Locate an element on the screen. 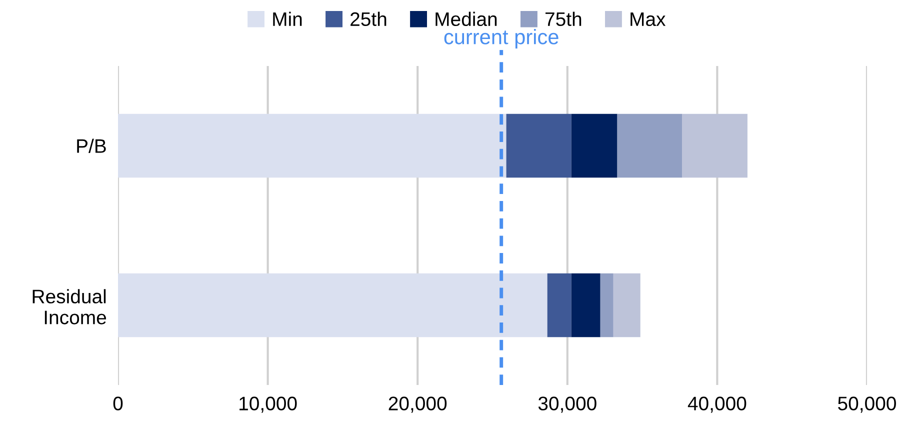 The image size is (914, 431). legend-label: Median is located at coordinates (466, 19).